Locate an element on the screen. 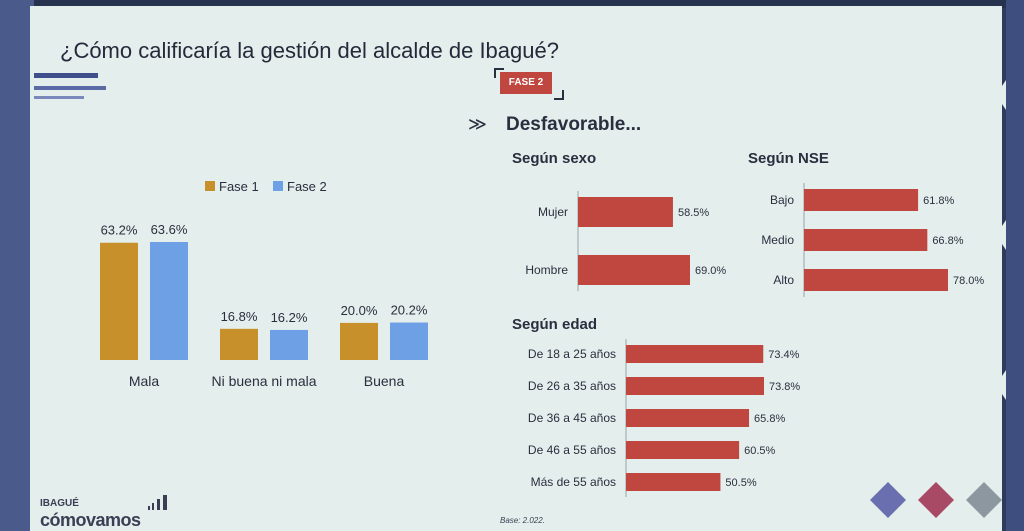 Image resolution: width=1024 pixels, height=531 pixels. category-label: De 46 a 55 años is located at coordinates (572, 450).